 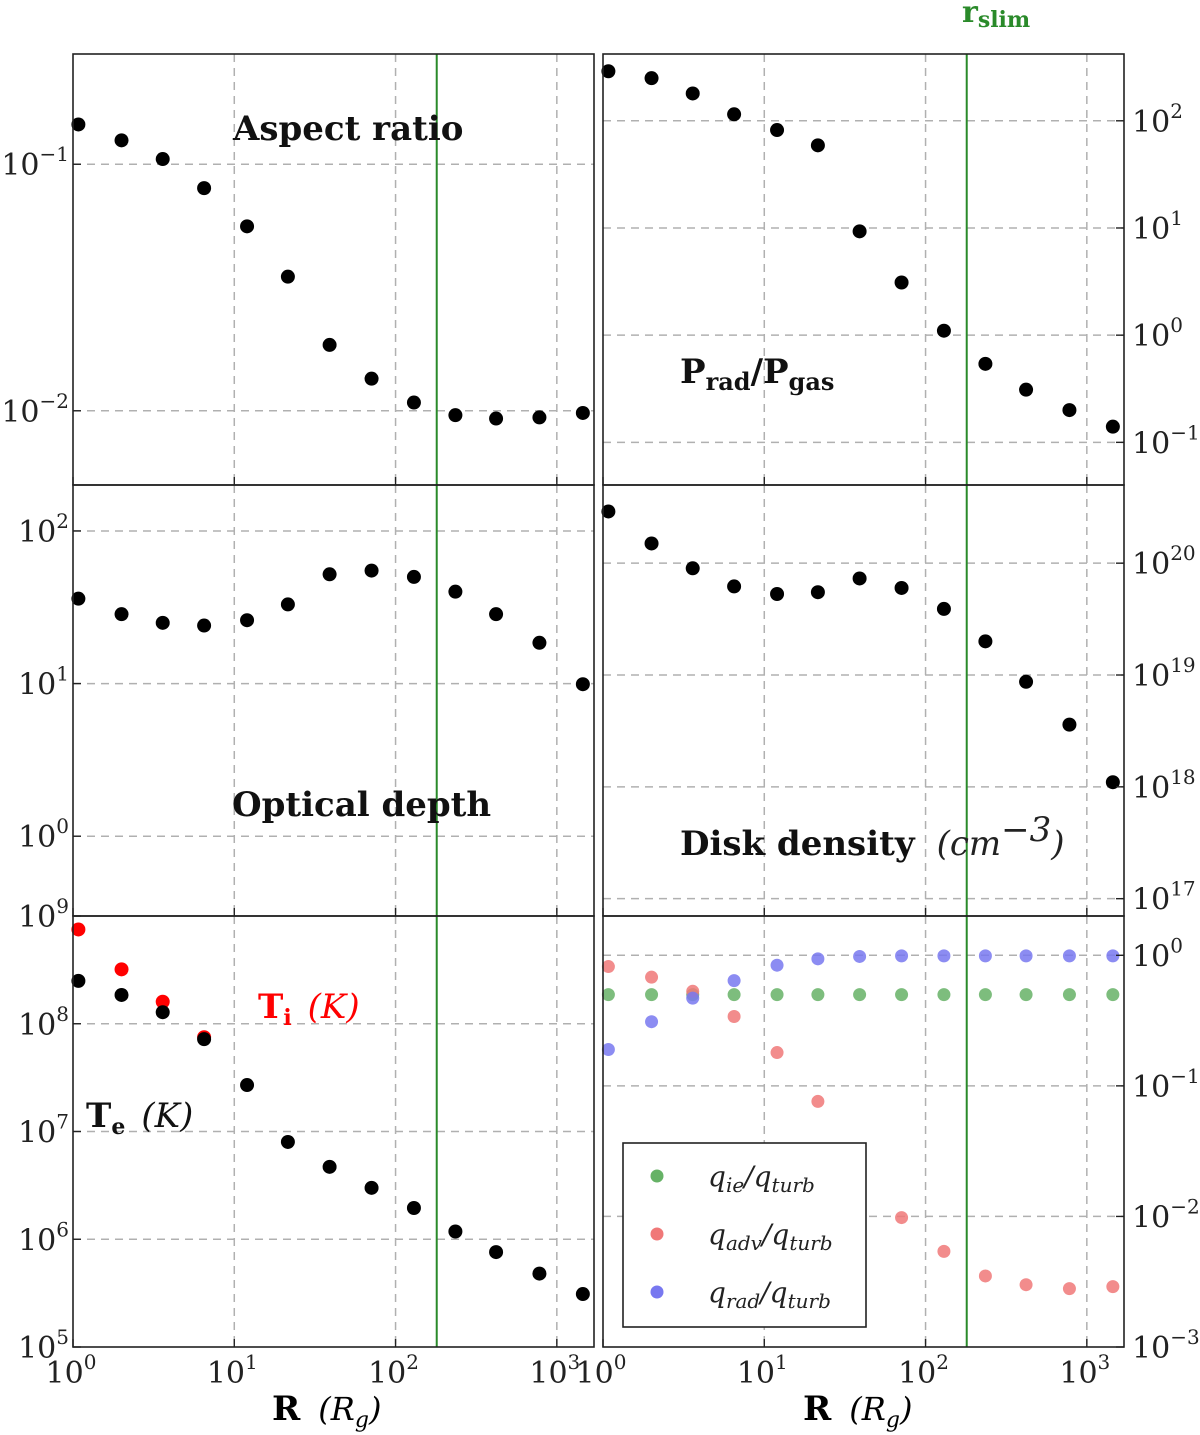 What do you see at coordinates (1166, 1345) in the screenshot?
I see `y-tick-label: 10⁻³` at bounding box center [1166, 1345].